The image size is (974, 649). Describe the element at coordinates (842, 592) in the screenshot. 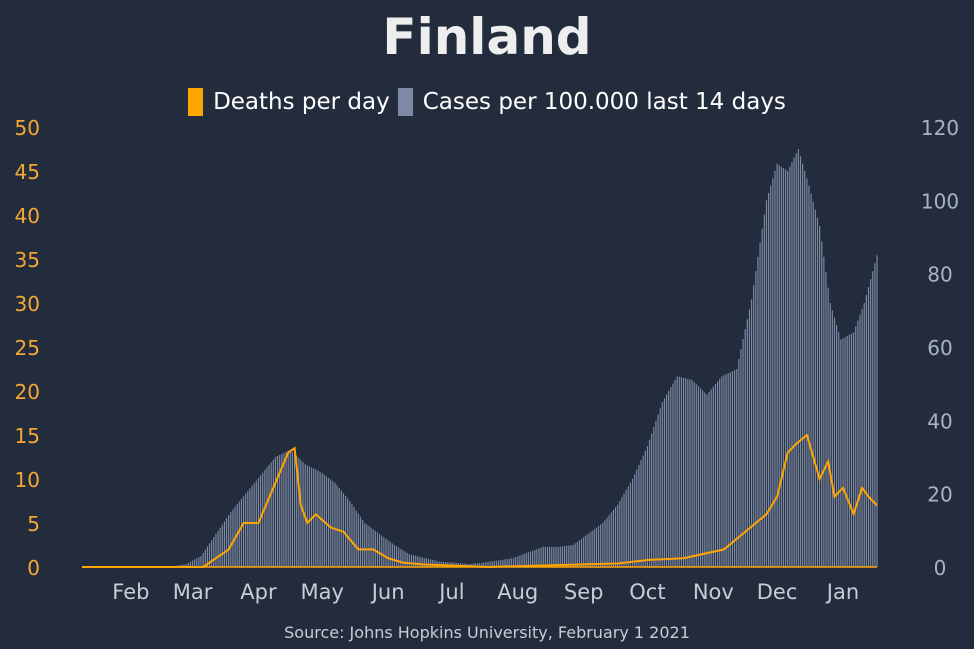

I see `x-axis-month-label: Jan` at that location.